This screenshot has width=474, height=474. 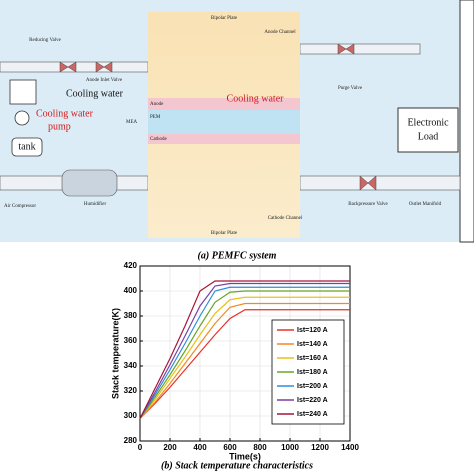 I want to click on label: MEA, so click(x=132, y=122).